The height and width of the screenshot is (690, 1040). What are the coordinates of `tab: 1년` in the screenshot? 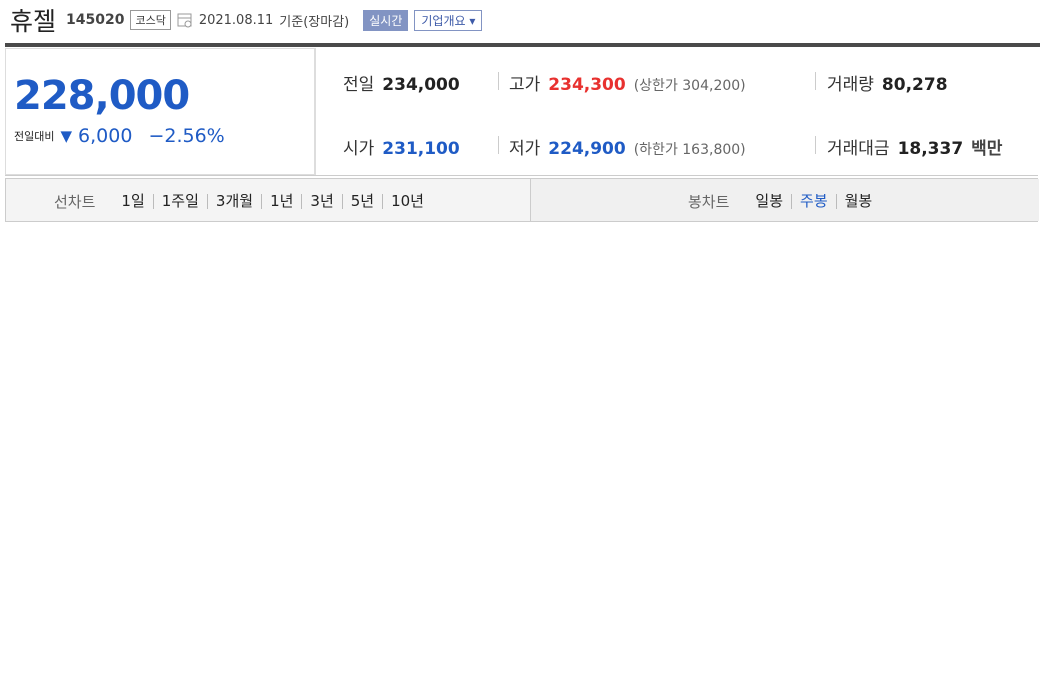 It's located at (281, 201).